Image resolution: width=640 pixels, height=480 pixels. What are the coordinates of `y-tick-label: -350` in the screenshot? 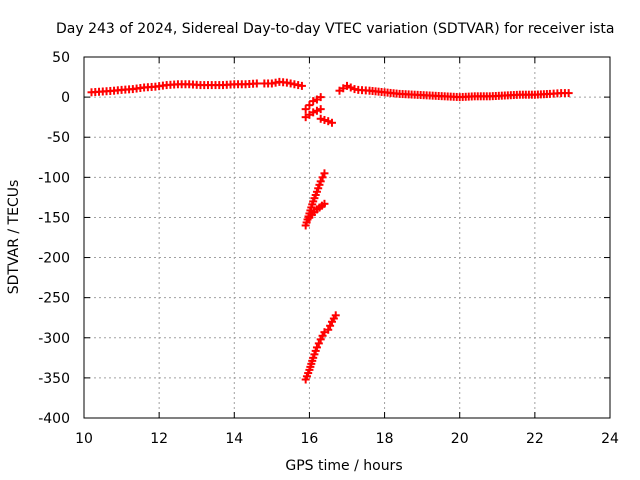 It's located at (54, 379).